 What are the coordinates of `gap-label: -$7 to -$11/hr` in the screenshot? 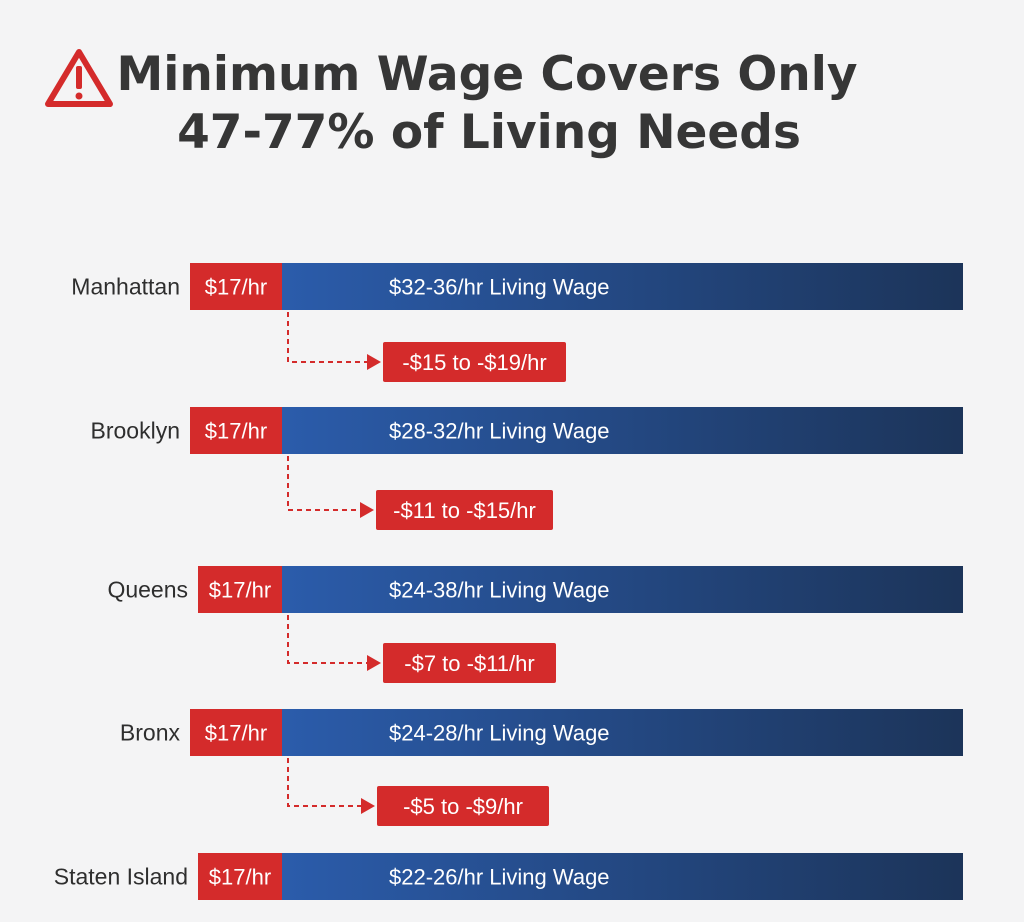 It's located at (469, 663).